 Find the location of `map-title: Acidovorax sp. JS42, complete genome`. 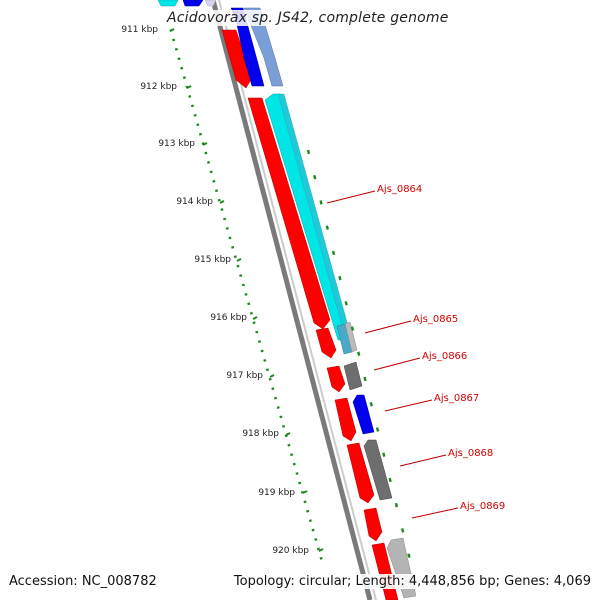

map-title: Acidovorax sp. JS42, complete genome is located at coordinates (308, 18).